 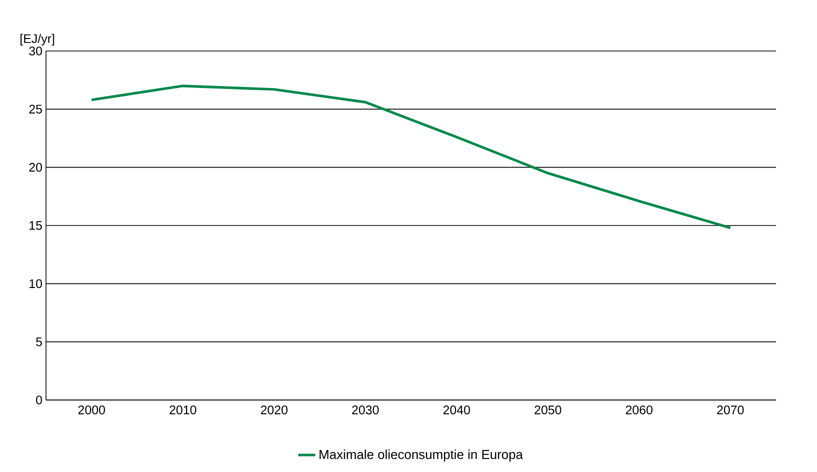 What do you see at coordinates (421, 456) in the screenshot?
I see `legend-label: Maximale olieconsumptie in Europa` at bounding box center [421, 456].